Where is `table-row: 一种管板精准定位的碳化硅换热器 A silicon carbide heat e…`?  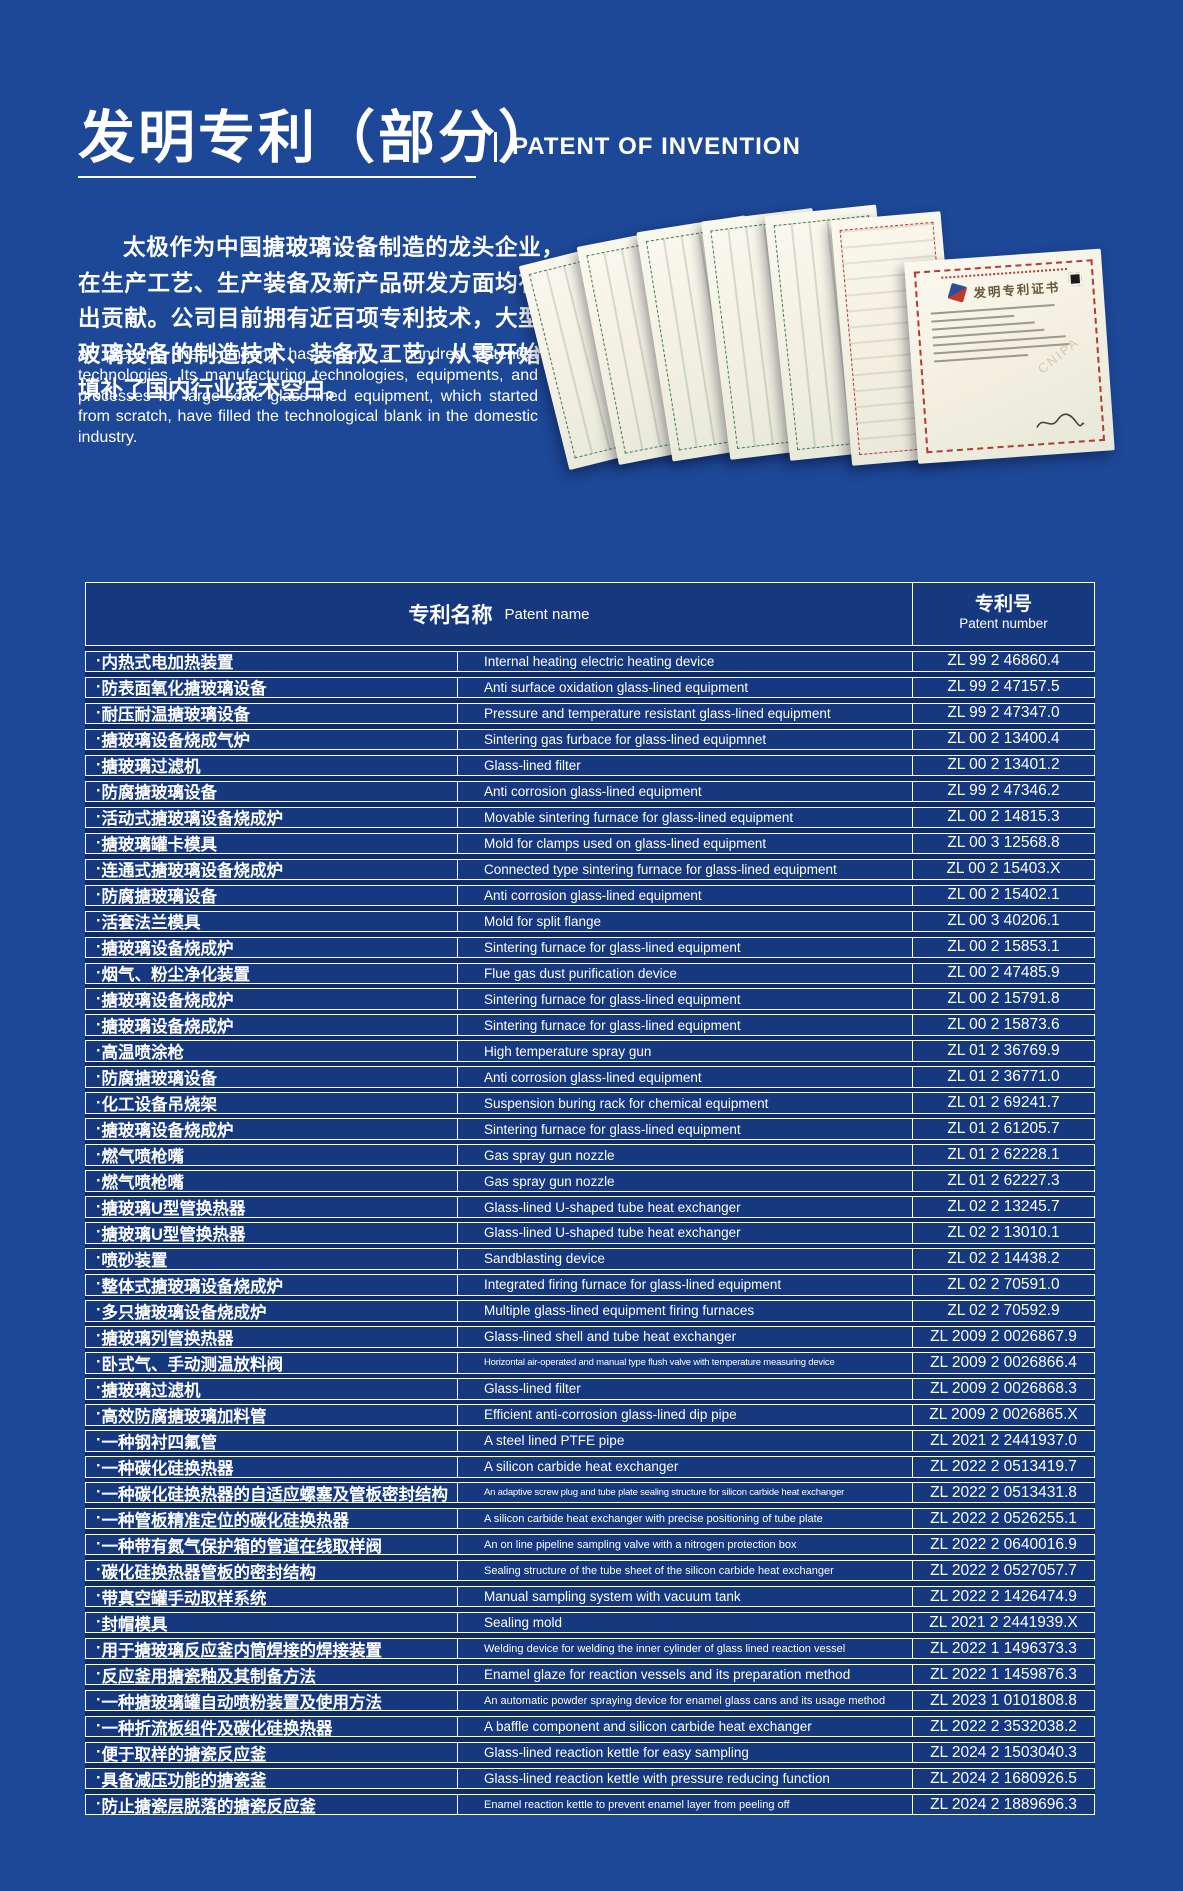
table-row: 一种管板精准定位的碳化硅换热器 A silicon carbide heat e… is located at coordinates (590, 1519).